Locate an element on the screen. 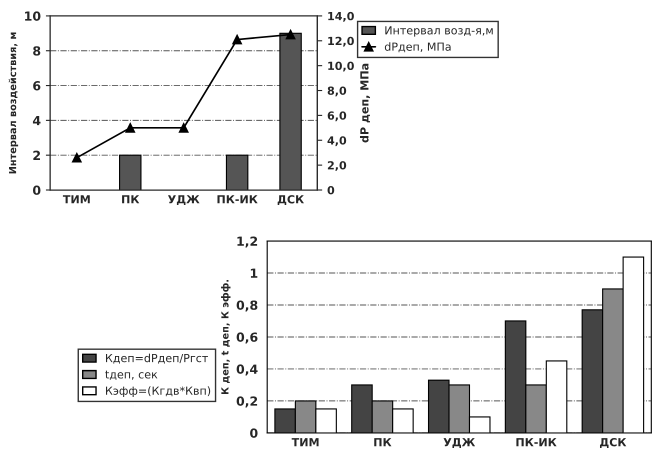 The width and height of the screenshot is (668, 468). y2-tick-label: 14,0 is located at coordinates (341, 17).